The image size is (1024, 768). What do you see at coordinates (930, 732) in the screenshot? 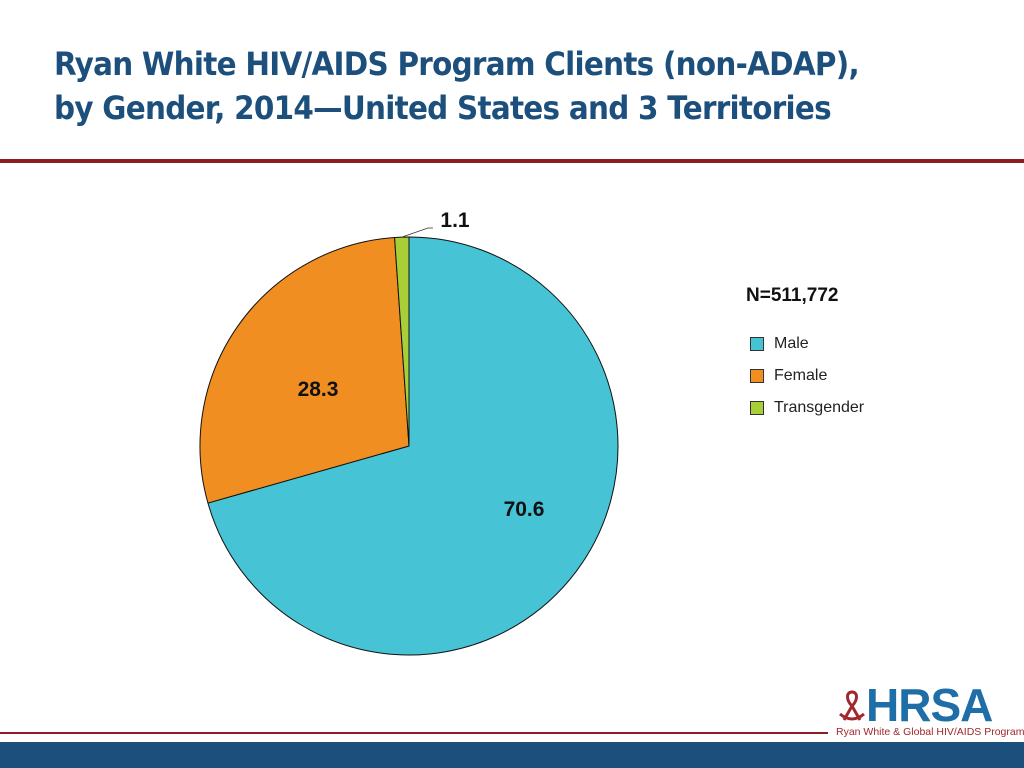
I see `logo-subtitle: Ryan White & Global HIV/AIDS Programs` at bounding box center [930, 732].